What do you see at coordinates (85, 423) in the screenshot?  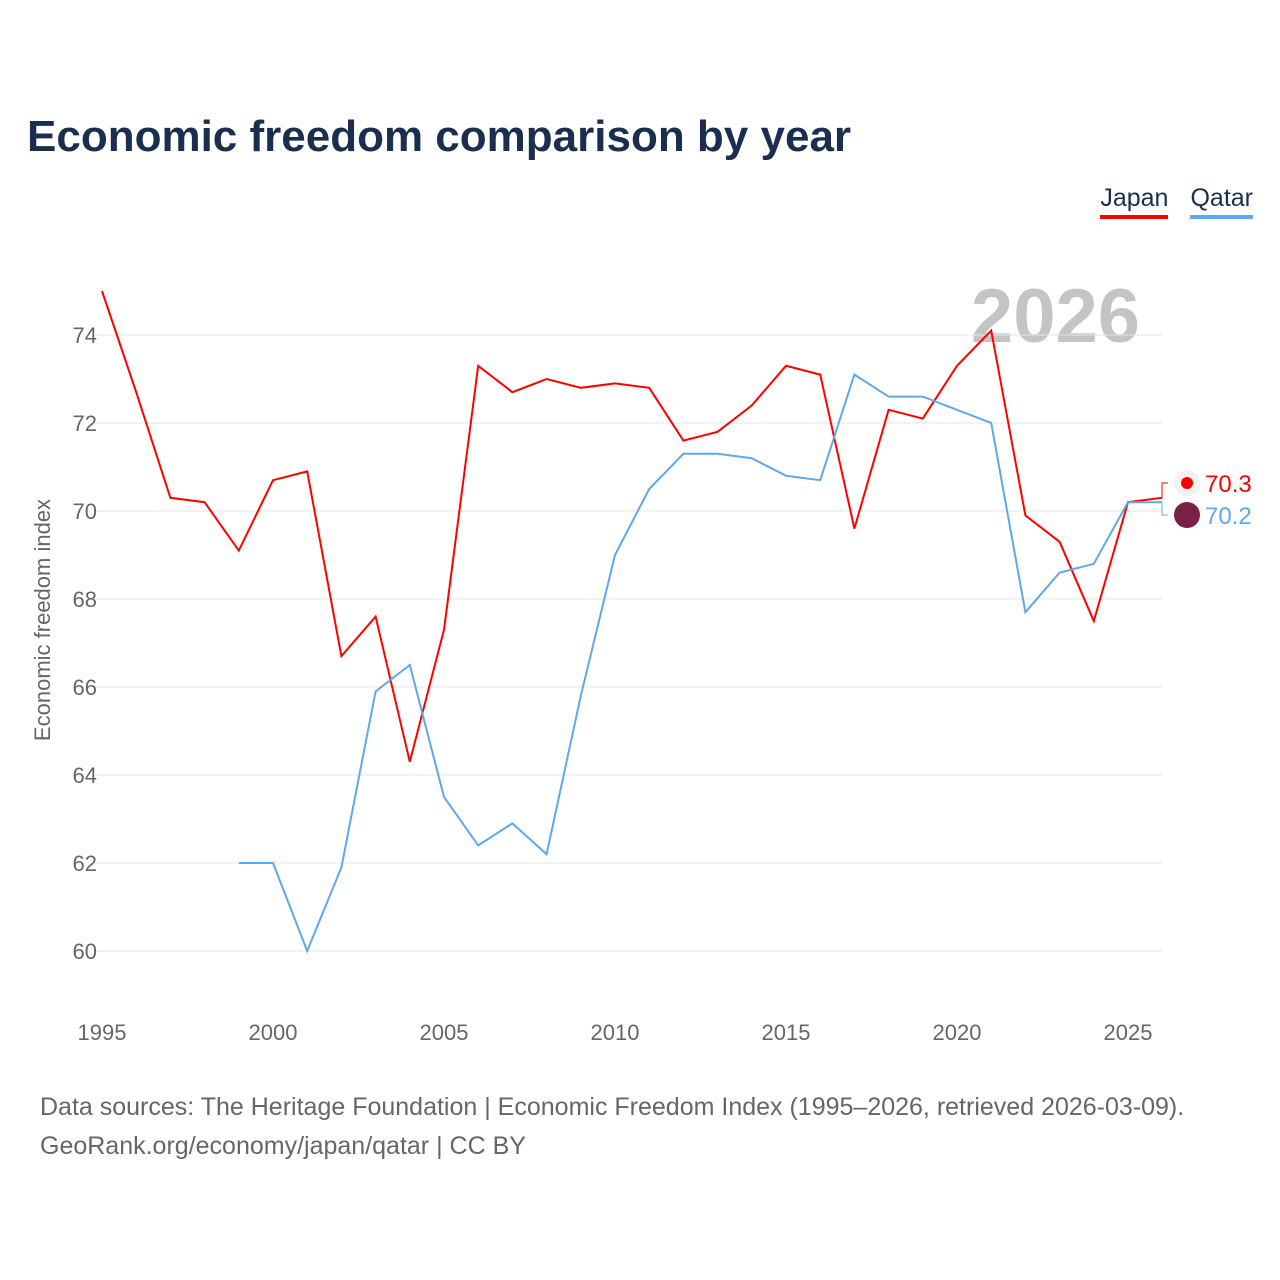 I see `y-tick-label: 72` at bounding box center [85, 423].